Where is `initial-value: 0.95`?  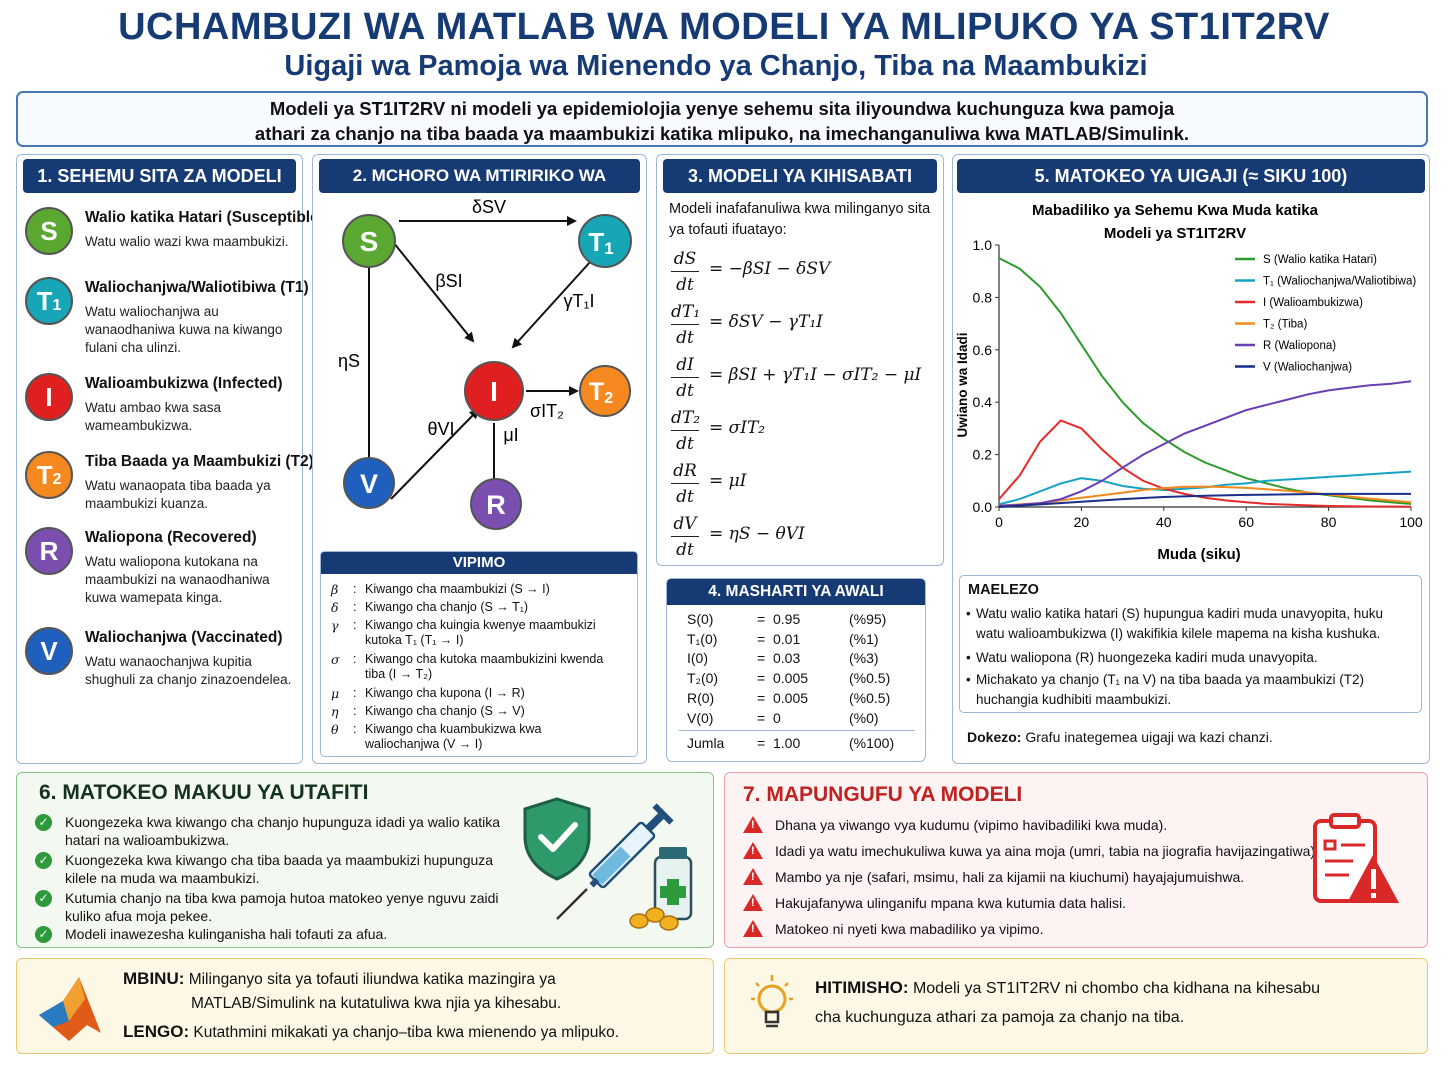
initial-value: 0.95 is located at coordinates (787, 619).